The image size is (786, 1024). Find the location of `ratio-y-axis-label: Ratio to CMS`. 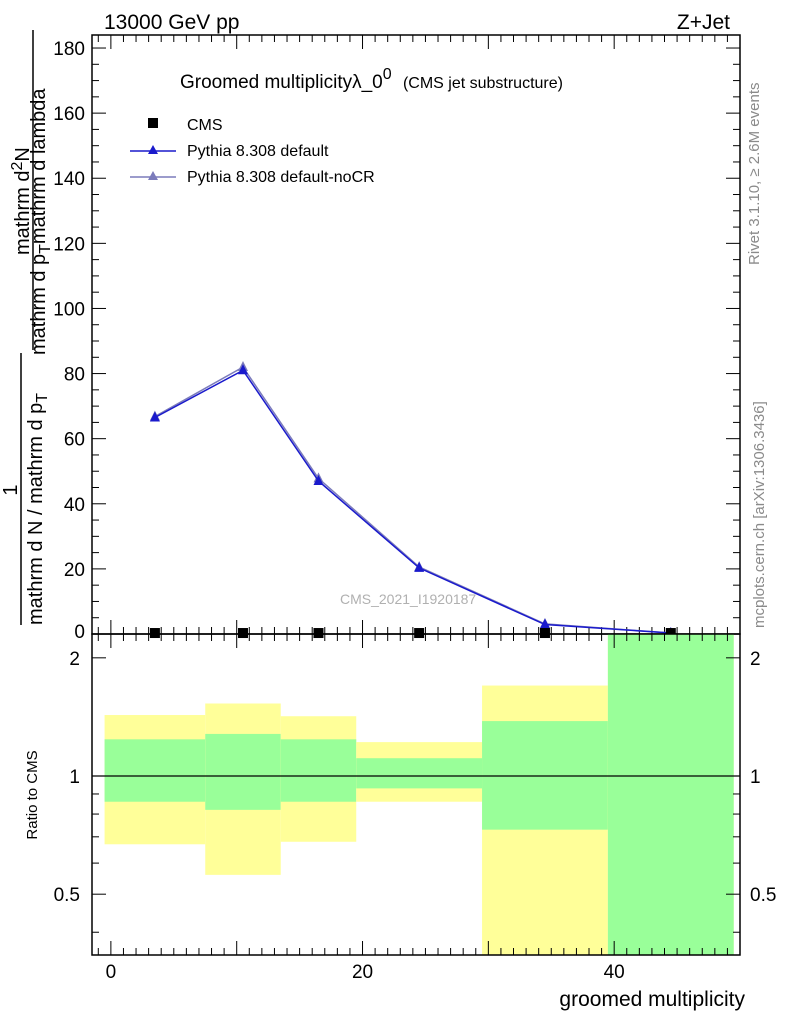

ratio-y-axis-label: Ratio to CMS is located at coordinates (32, 794).